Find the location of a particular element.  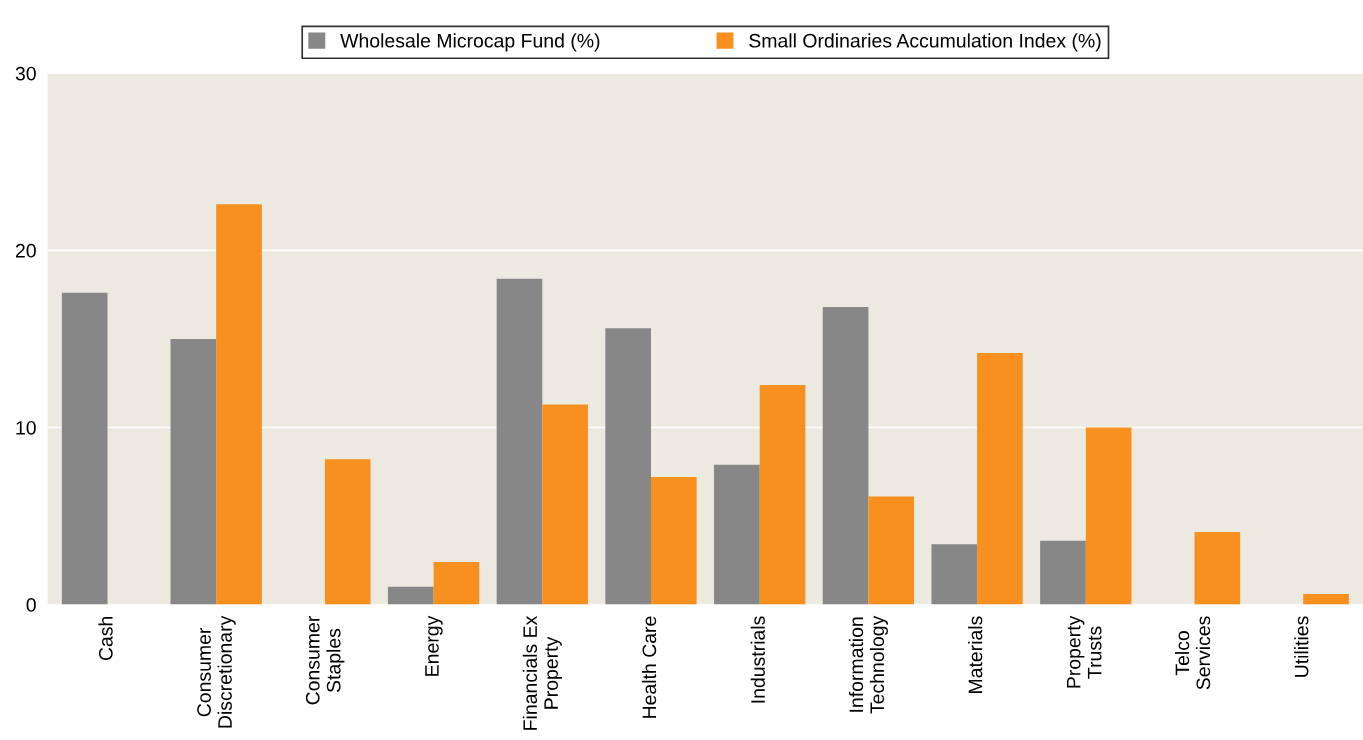

legend-label: Wholesale Microcap Fund (%) is located at coordinates (470, 42).